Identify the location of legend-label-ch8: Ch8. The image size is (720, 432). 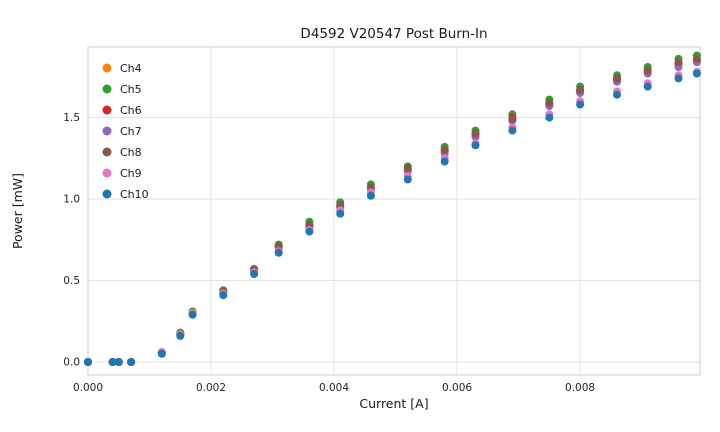
(131, 152).